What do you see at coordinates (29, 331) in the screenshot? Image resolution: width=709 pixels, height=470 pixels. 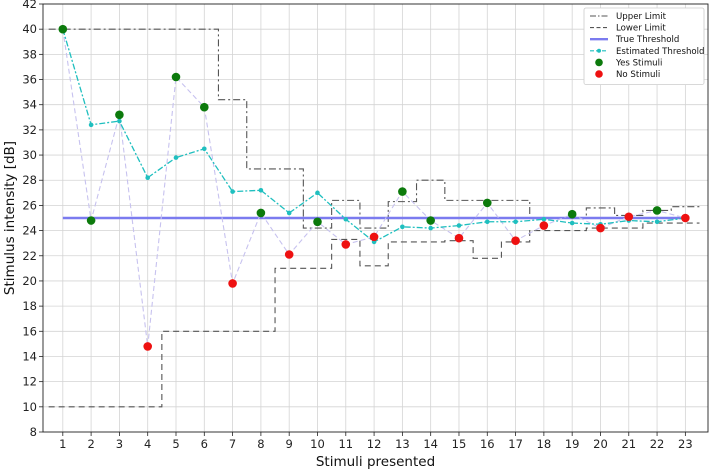 I see `y-tick-label: 16` at bounding box center [29, 331].